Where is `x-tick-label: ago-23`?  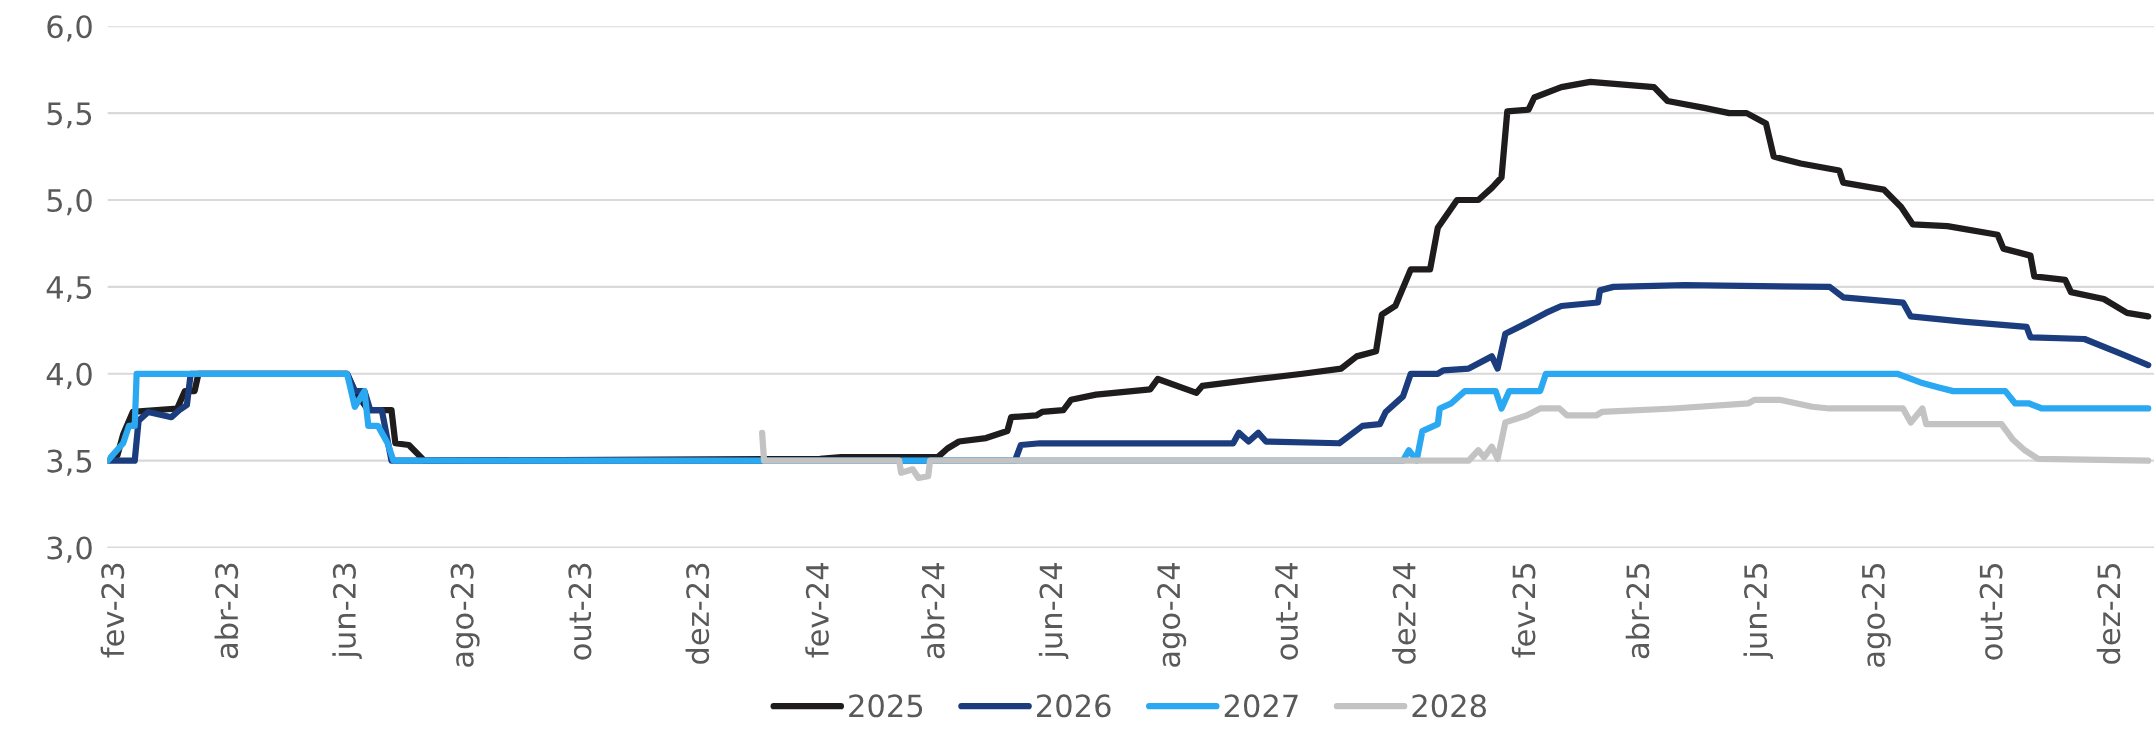
x-tick-label: ago-23 is located at coordinates (465, 615).